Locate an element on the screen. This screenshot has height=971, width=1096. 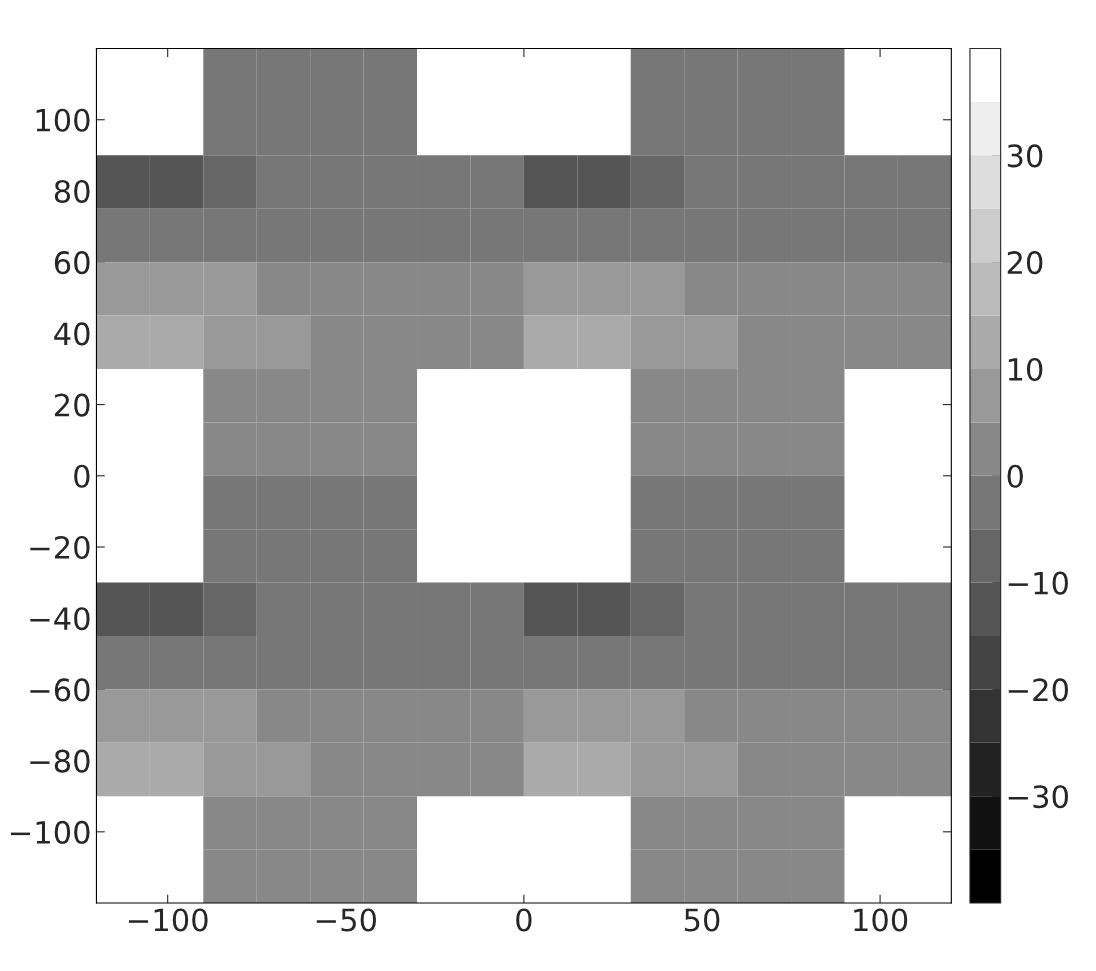
y-tick-label: −60 is located at coordinates (60, 690).